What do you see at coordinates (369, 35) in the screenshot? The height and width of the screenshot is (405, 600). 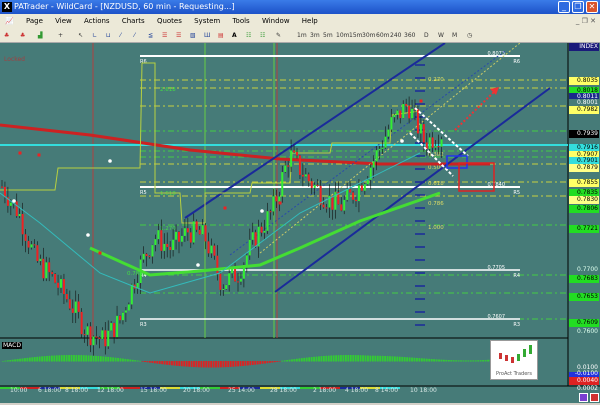 I see `timeframe-30m: 30m` at bounding box center [369, 35].